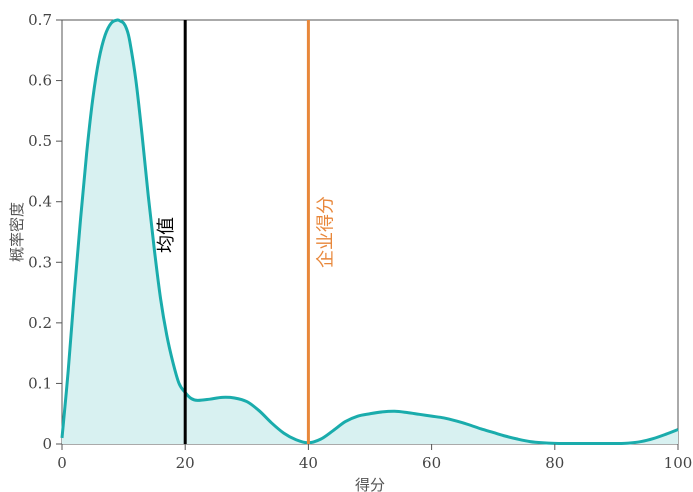 The image size is (693, 492). Describe the element at coordinates (554, 463) in the screenshot. I see `x-tick-label: 80` at that location.